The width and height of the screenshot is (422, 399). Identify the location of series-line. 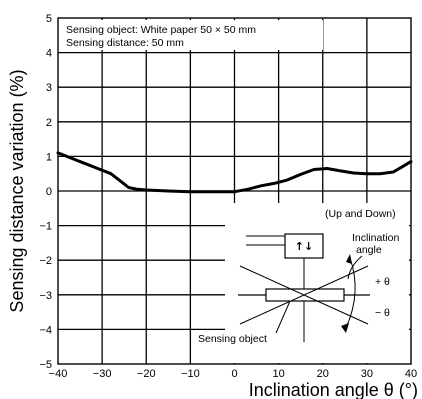
(234, 172).